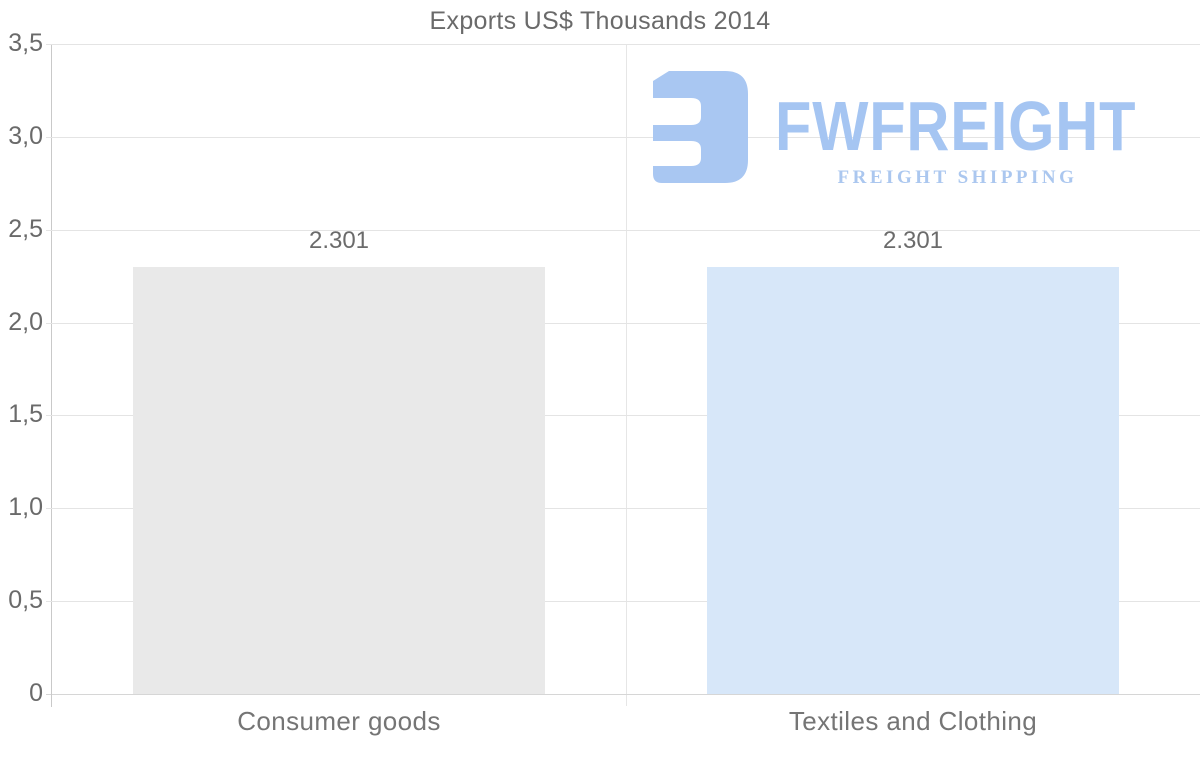  Describe the element at coordinates (36, 692) in the screenshot. I see `y-tick-label-0: 0` at that location.